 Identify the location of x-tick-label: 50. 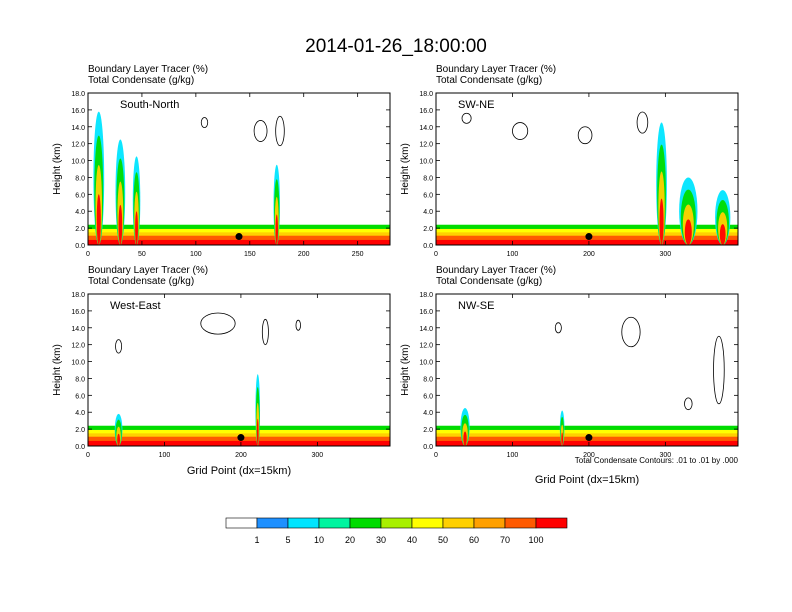
(142, 254).